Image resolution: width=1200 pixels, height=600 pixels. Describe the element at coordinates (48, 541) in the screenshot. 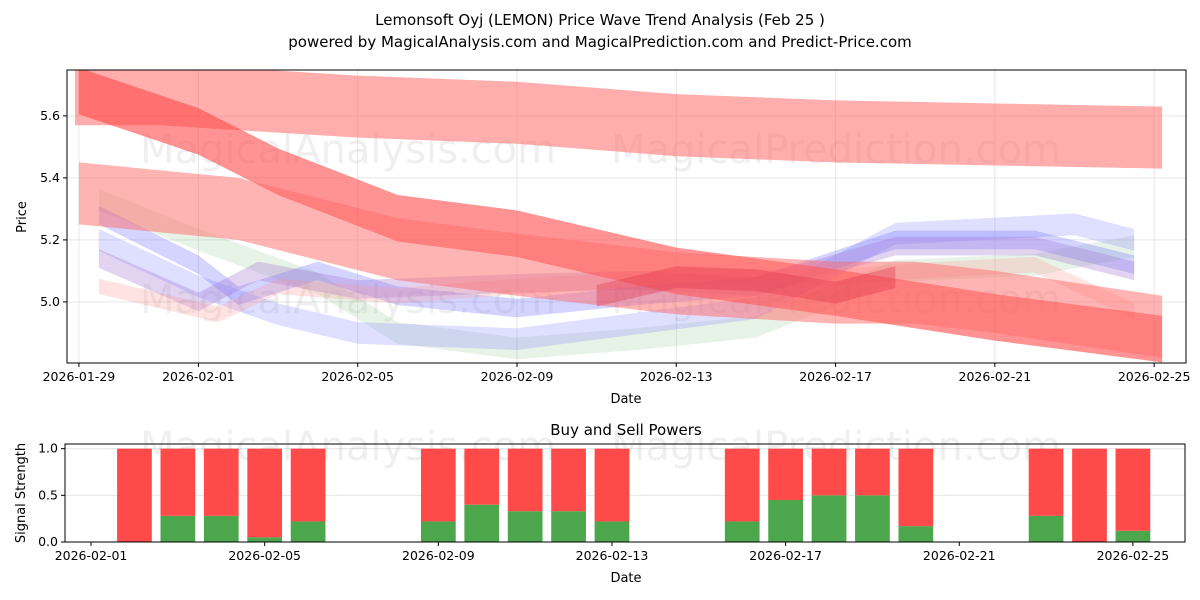

I see `y-tick-label: 0.0` at that location.